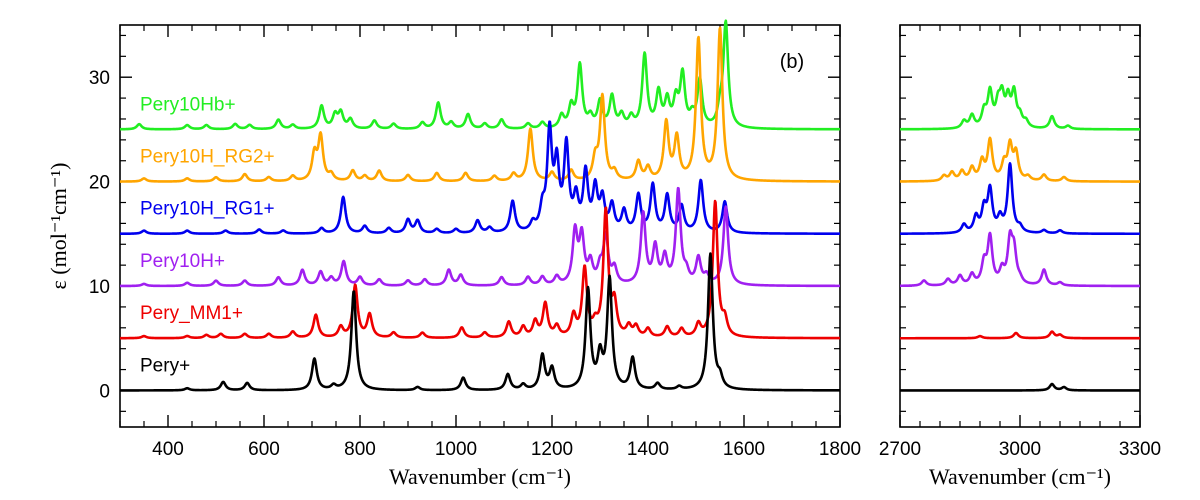  Describe the element at coordinates (191, 313) in the screenshot. I see `series-label-Pery_MM1+: Pery_MM1+` at that location.